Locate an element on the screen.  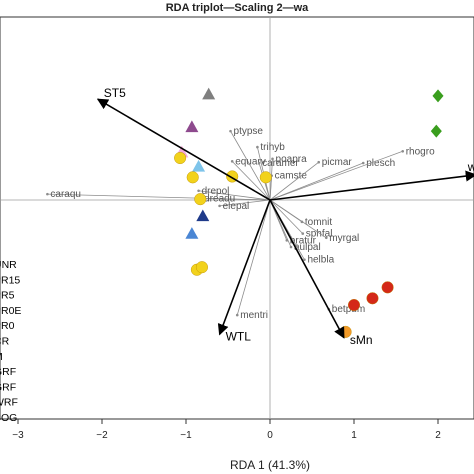
x-tick-label: −1 is located at coordinates (186, 435).